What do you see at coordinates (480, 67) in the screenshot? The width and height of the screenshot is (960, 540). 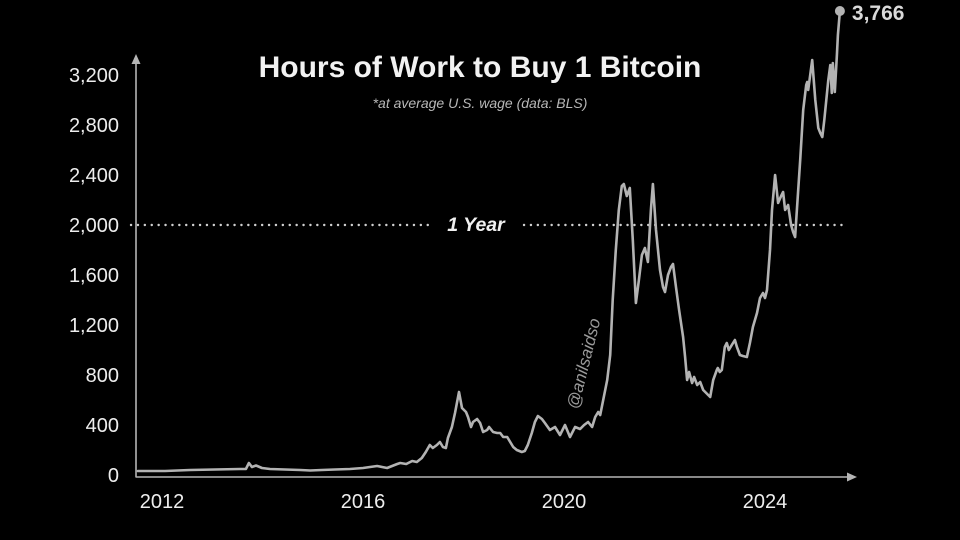 I see `chart-title: Hours of Work to Buy 1 Bitcoin` at bounding box center [480, 67].